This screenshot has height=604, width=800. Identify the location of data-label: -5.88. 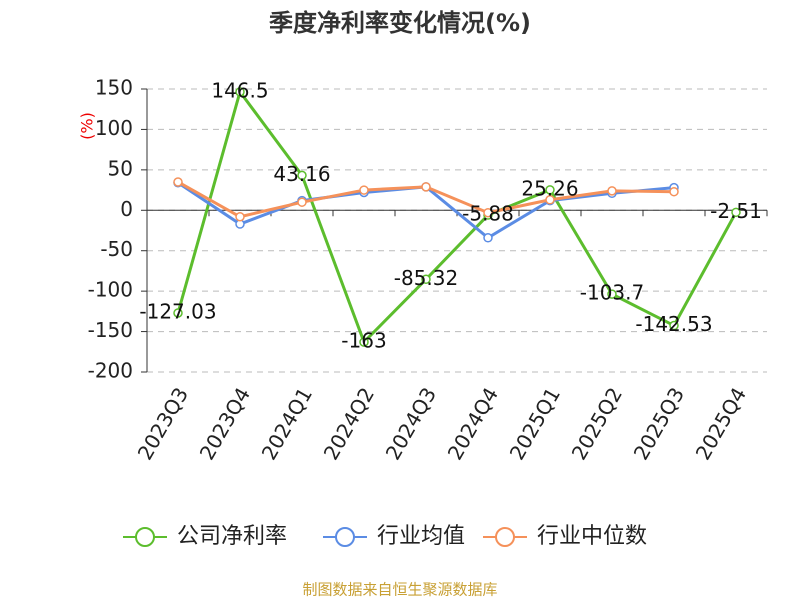
(488, 214).